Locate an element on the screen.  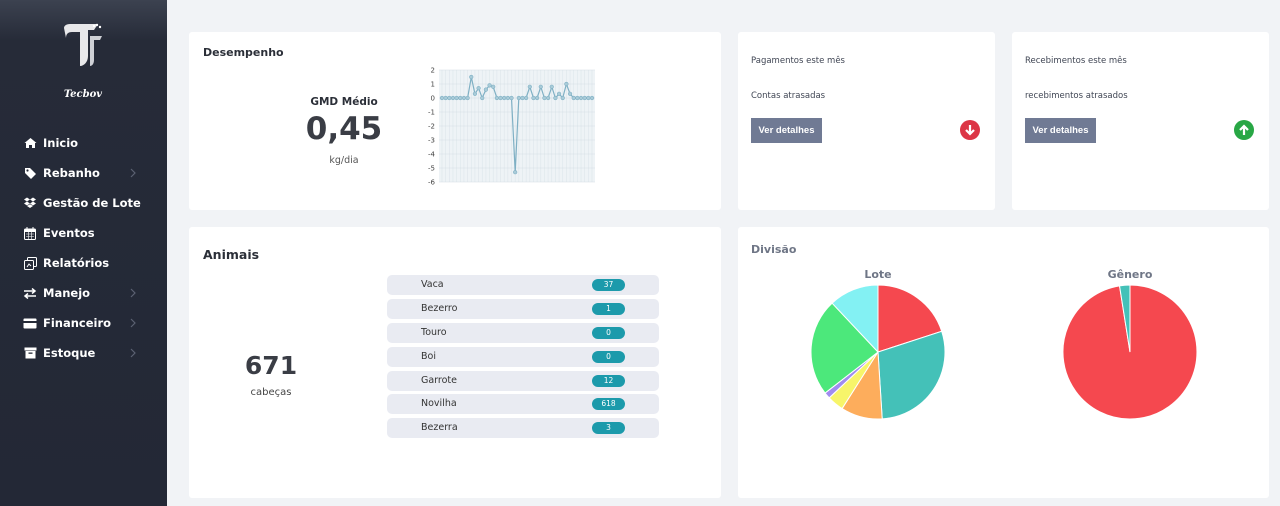
sidebar-item-eventos: Eventos is located at coordinates (83, 233).